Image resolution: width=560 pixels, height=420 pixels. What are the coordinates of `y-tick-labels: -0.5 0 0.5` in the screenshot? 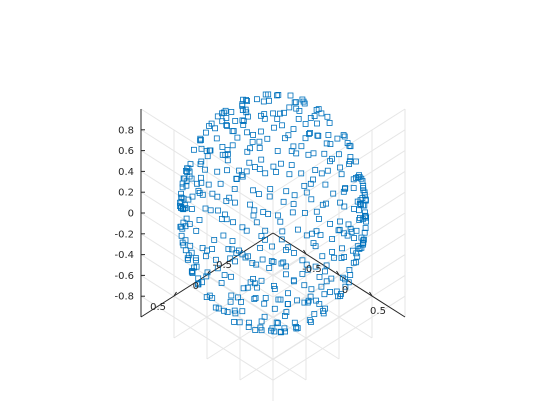 It's located at (191, 286).